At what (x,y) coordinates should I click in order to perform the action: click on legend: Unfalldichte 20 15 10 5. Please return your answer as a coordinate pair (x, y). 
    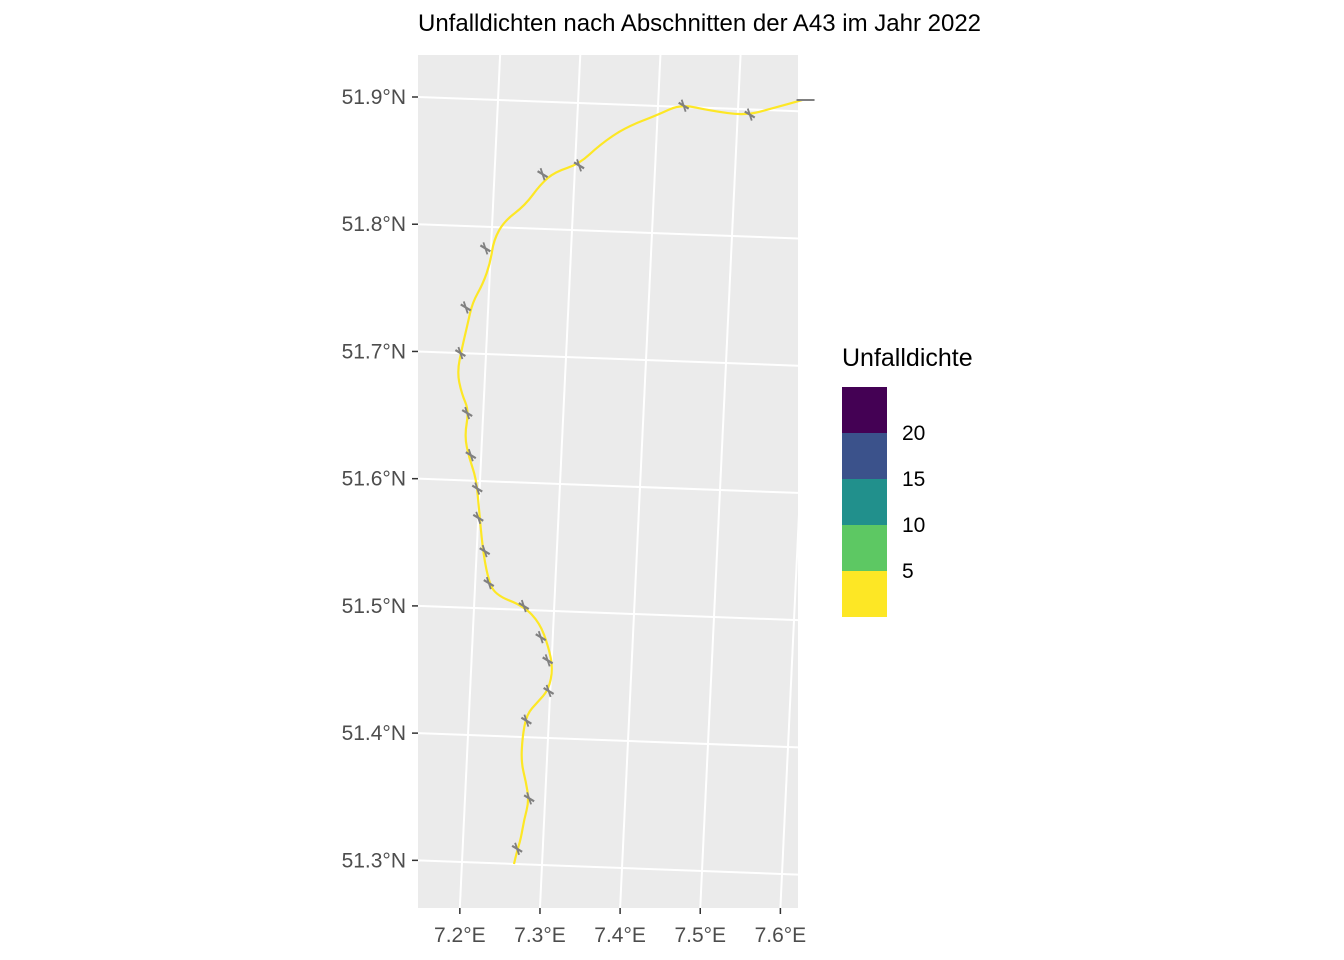
    Looking at the image, I should click on (907, 480).